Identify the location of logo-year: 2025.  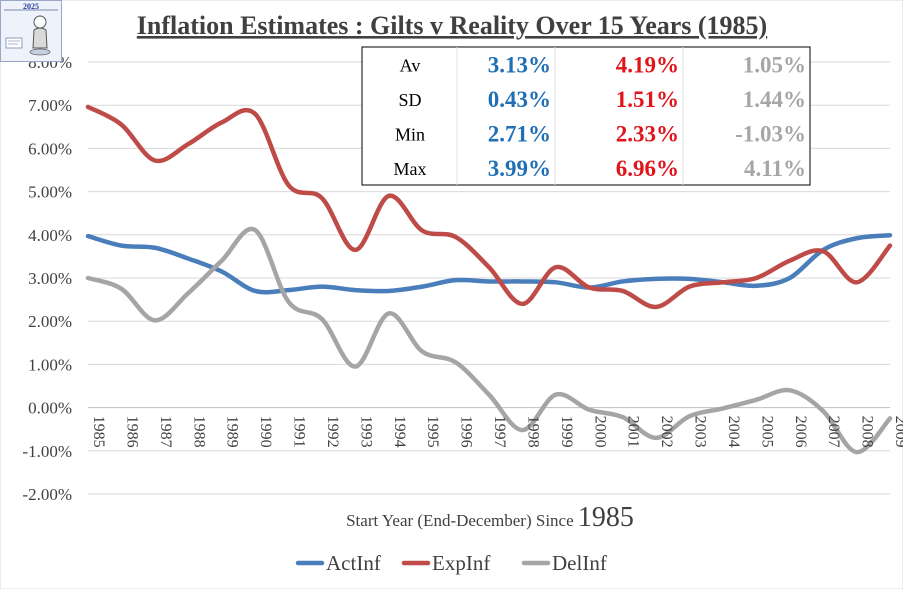
(31, 6).